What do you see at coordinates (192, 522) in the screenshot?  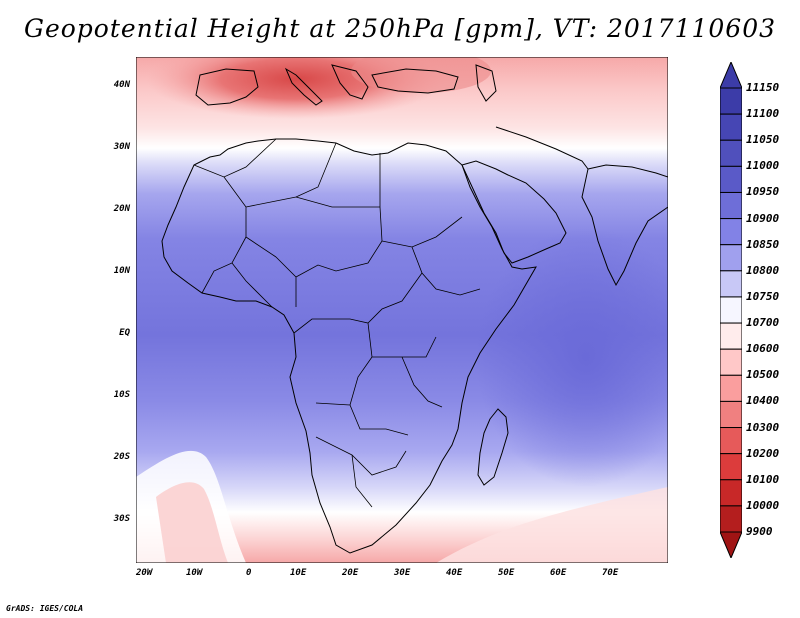 I see `ridge-southwest-atlantic-core` at bounding box center [192, 522].